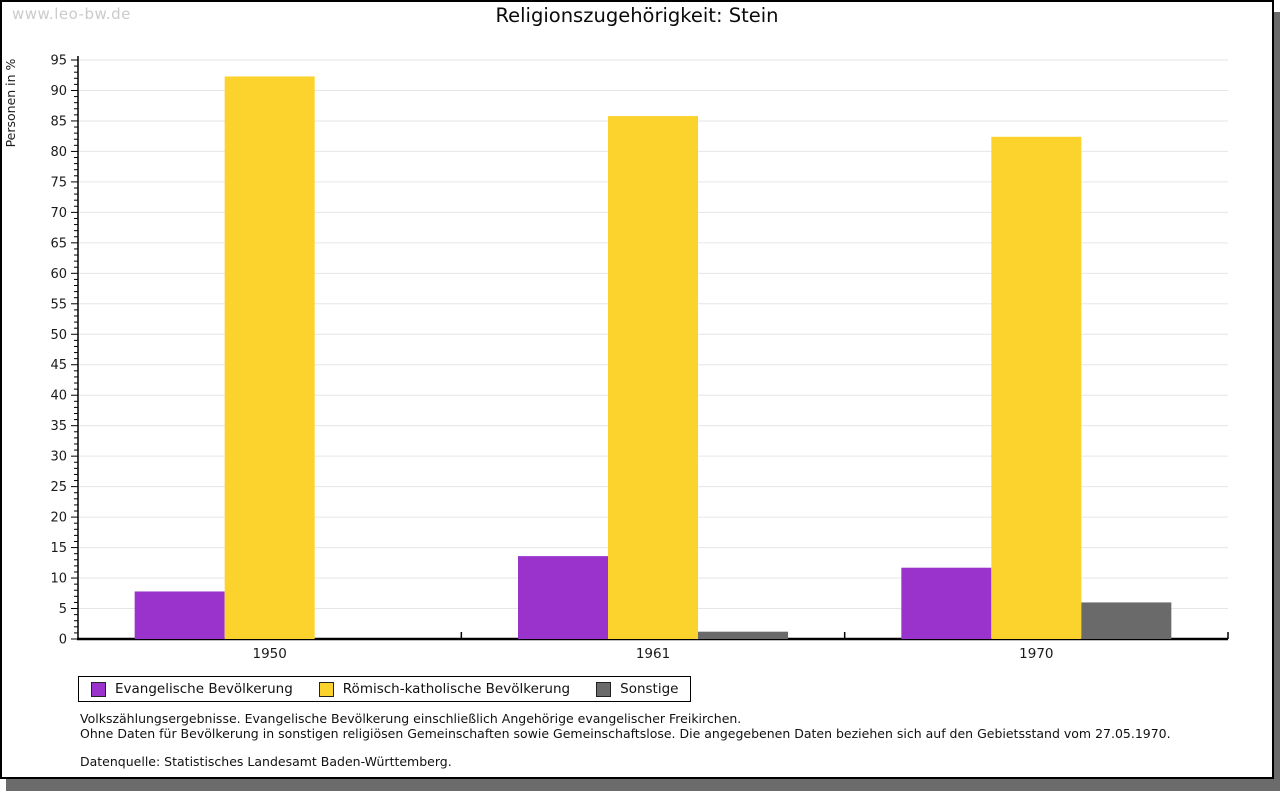  Describe the element at coordinates (58, 213) in the screenshot. I see `y-tick-label-70: 70` at that location.